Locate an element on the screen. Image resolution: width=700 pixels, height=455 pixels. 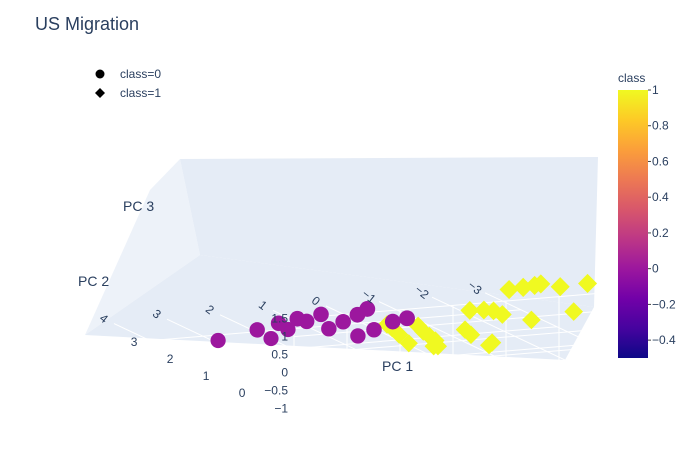
colorbar-ticks: 1 0.8 0.6 0.4 0.2 0 −0.2 −0.4 is located at coordinates (662, 215).